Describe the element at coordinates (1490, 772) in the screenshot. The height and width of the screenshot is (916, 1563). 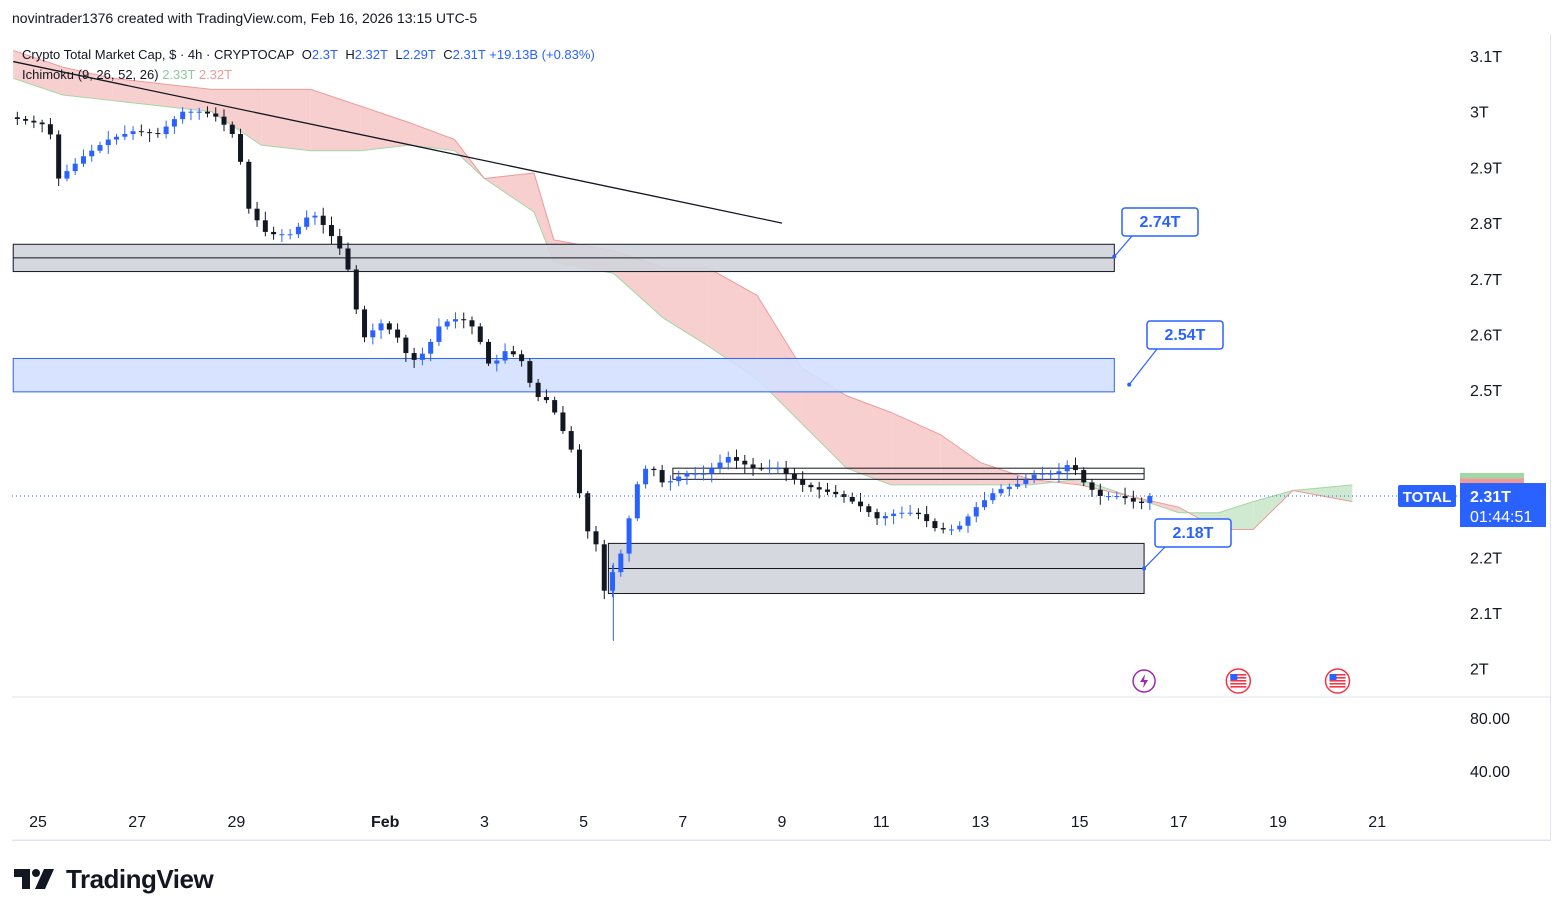
I see `lower-pane-tick: 40.00` at that location.